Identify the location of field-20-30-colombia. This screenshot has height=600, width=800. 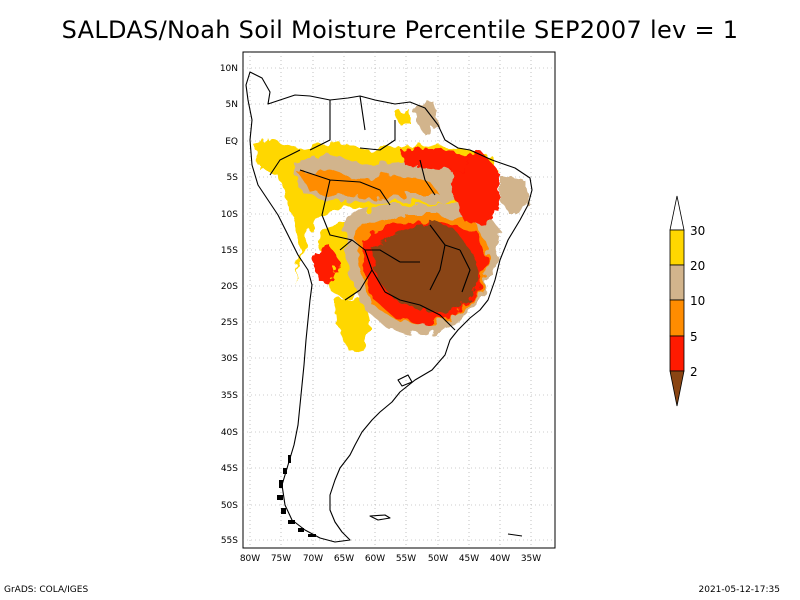
(265, 154).